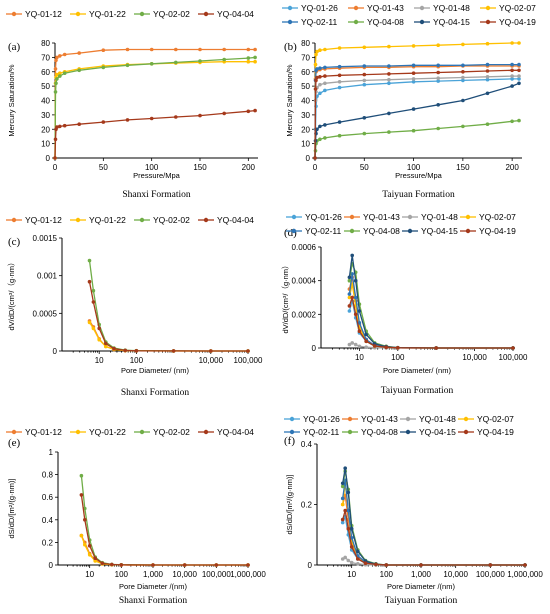 This screenshot has width=550, height=614. I want to click on legend-item-YQ-01-12: YQ-01-12, so click(34, 14).